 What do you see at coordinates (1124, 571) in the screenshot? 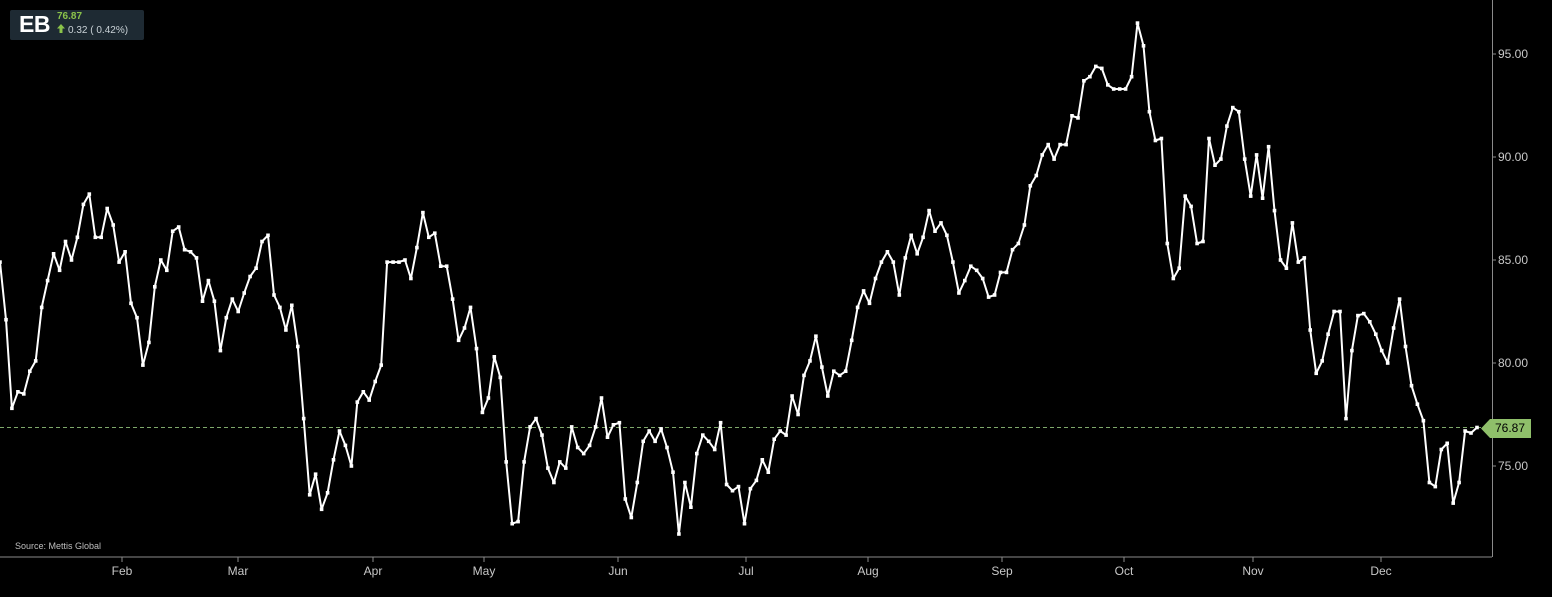
I see `x-tick-label: Oct` at bounding box center [1124, 571].